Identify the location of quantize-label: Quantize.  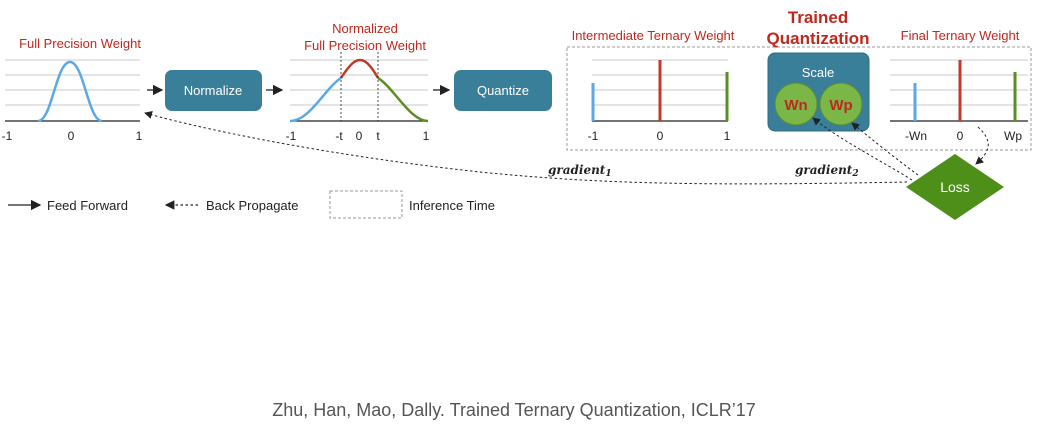
(503, 90).